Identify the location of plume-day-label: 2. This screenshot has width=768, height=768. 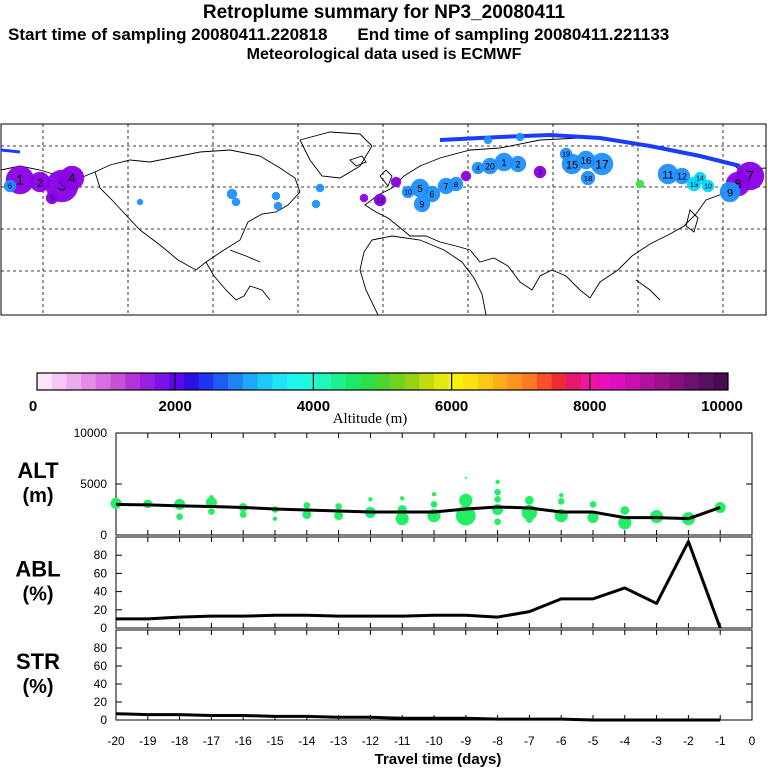
(40, 184).